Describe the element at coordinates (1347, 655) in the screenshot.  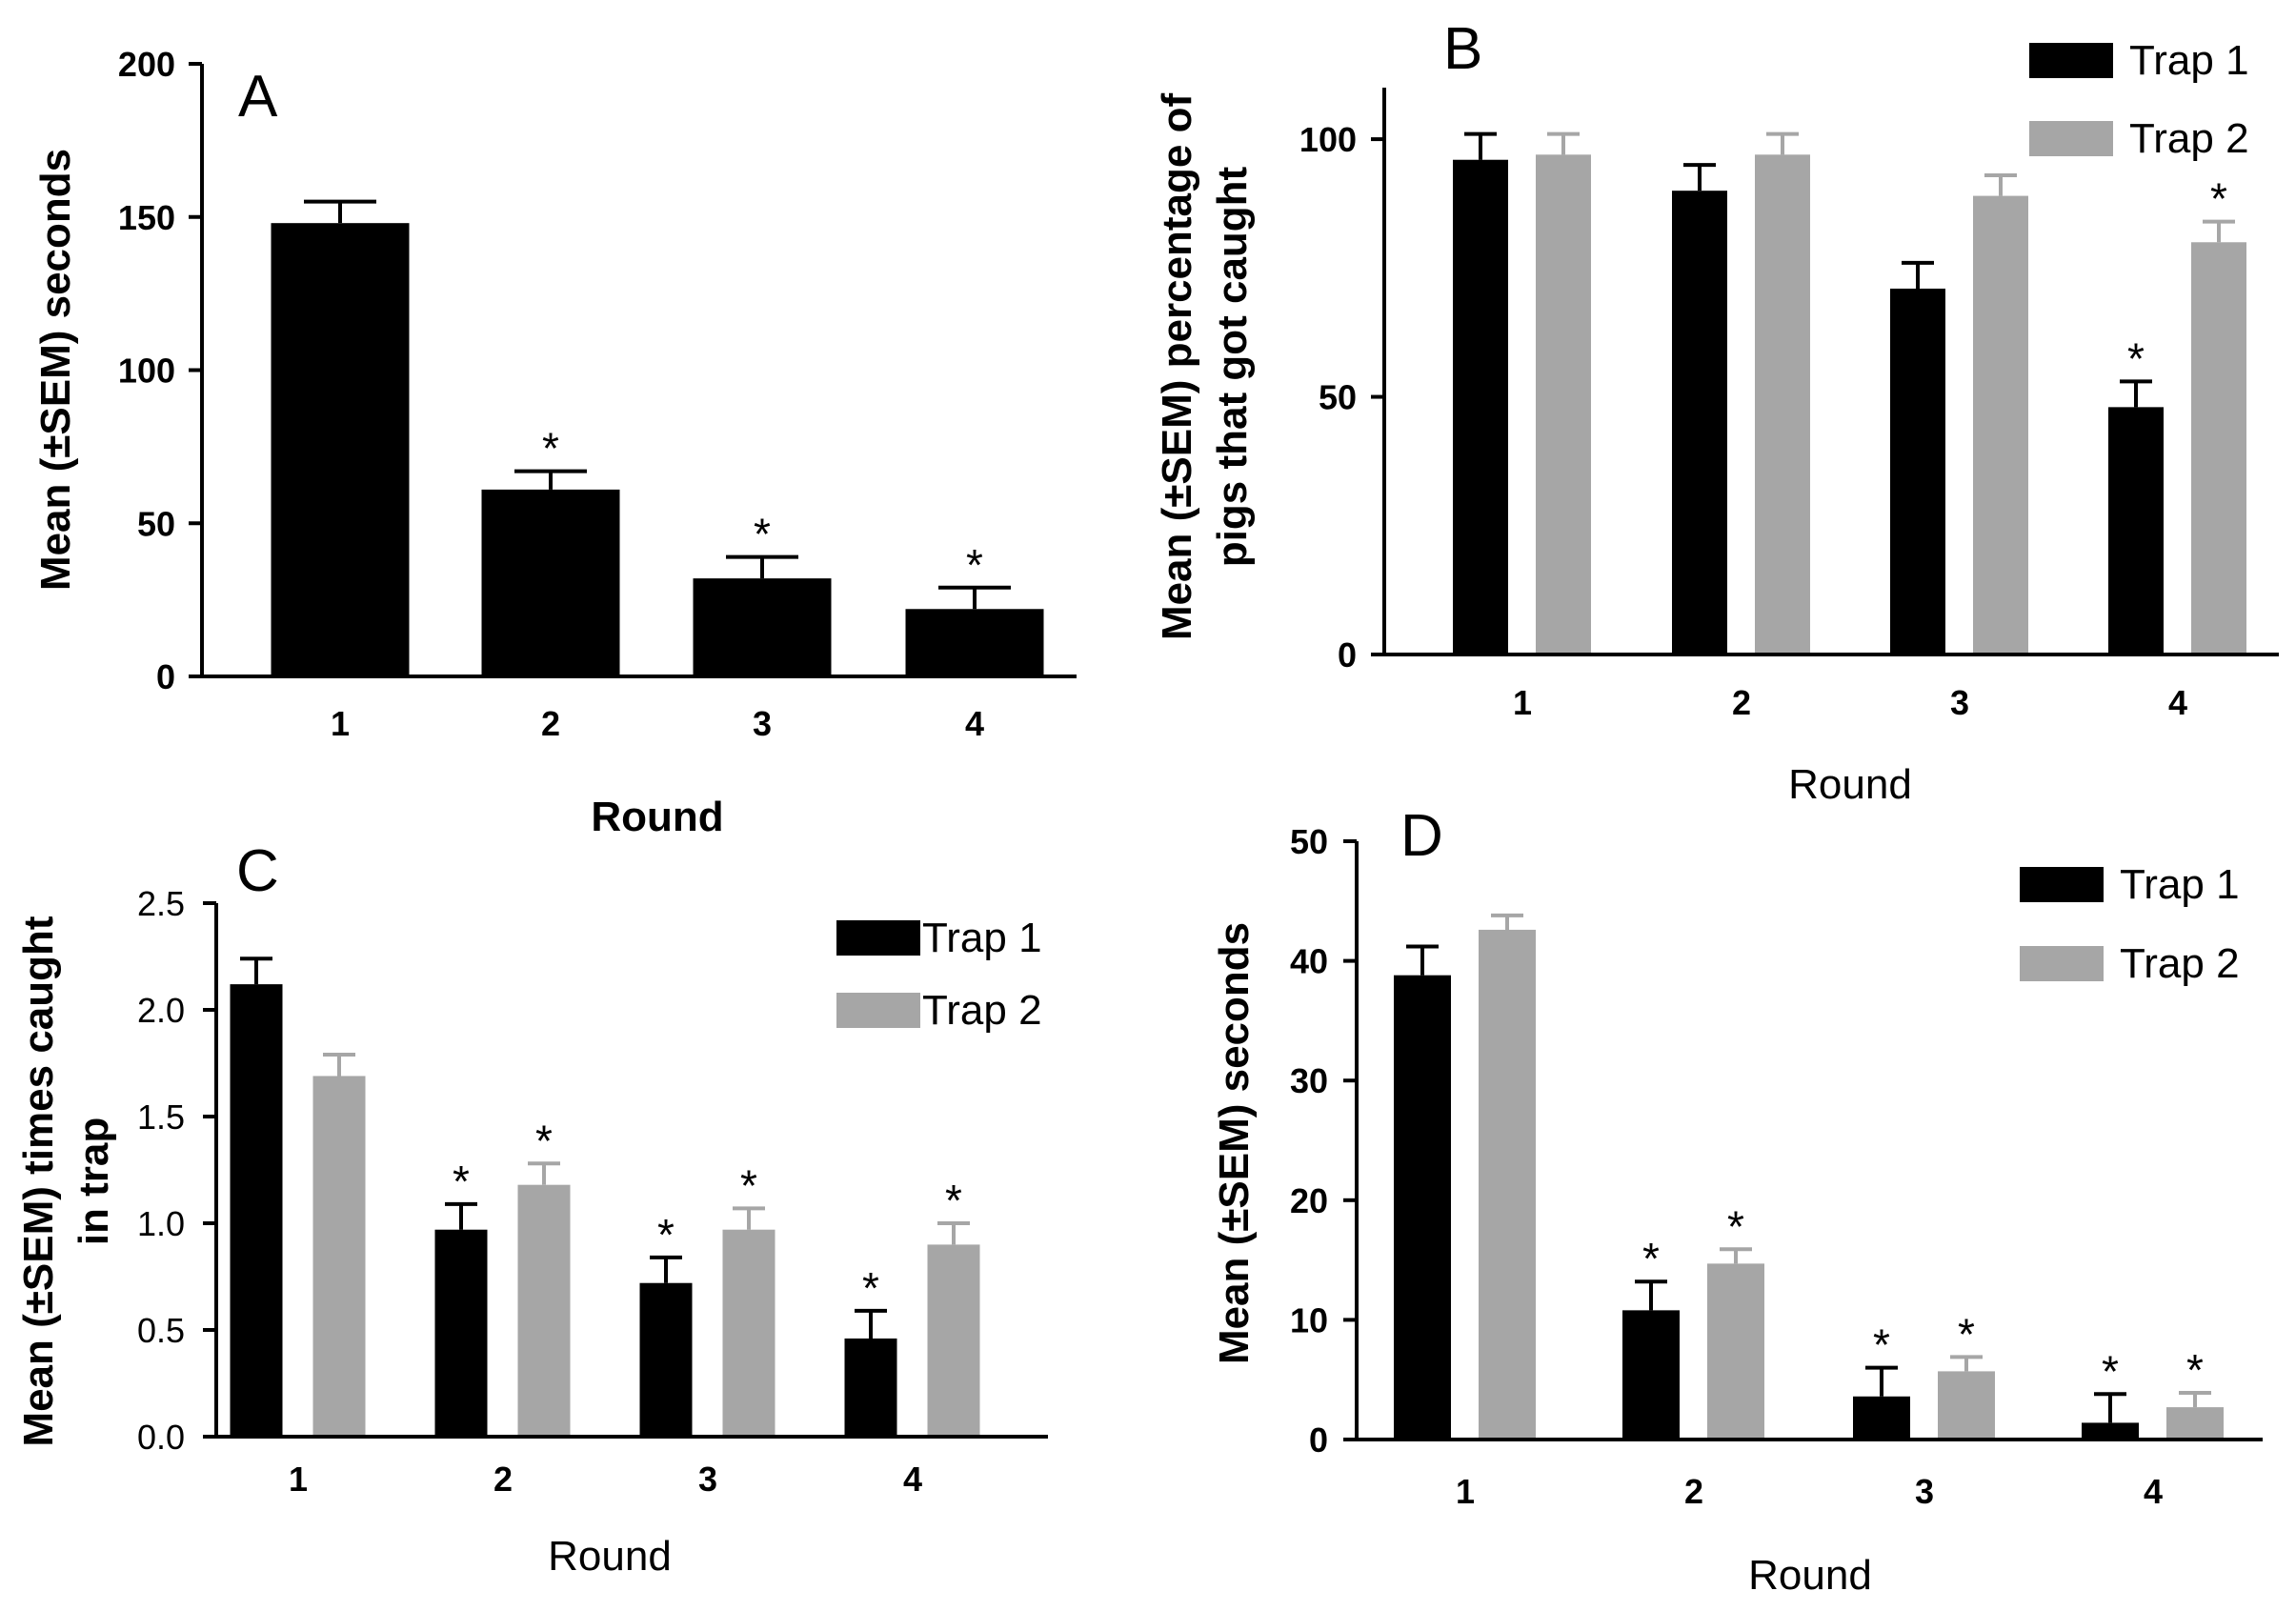
I see `panel-b-y-tick-label: 0` at that location.